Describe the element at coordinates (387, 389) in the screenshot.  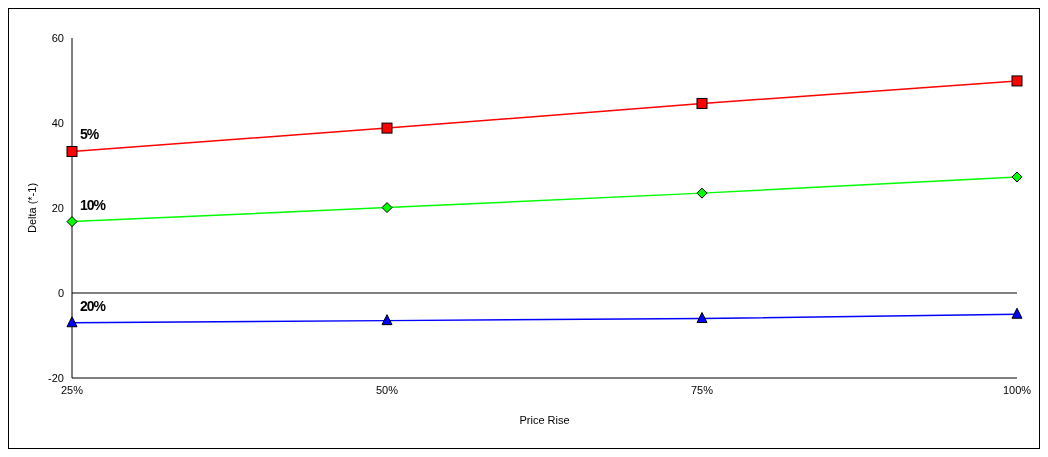
I see `x-tick-label: 50%` at that location.